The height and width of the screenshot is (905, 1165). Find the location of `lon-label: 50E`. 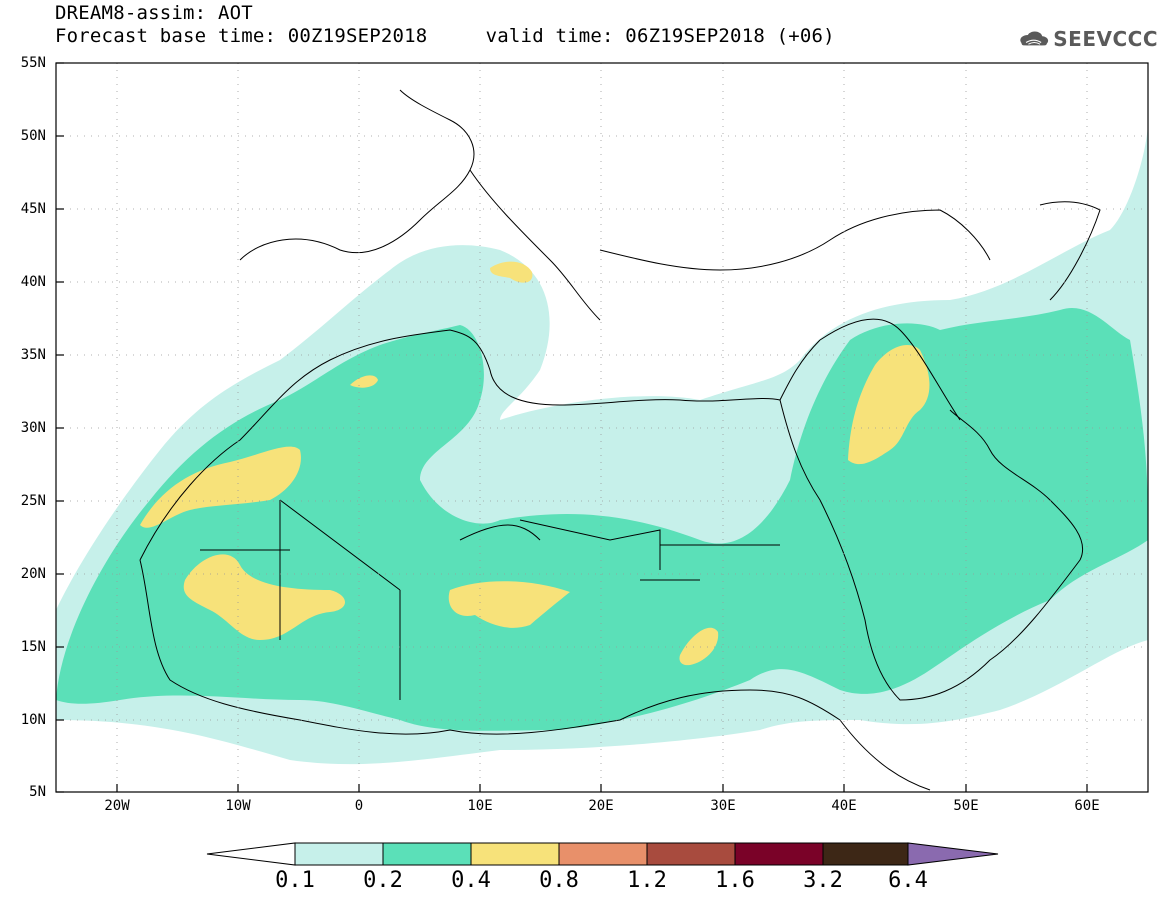

lon-label: 50E is located at coordinates (966, 806).